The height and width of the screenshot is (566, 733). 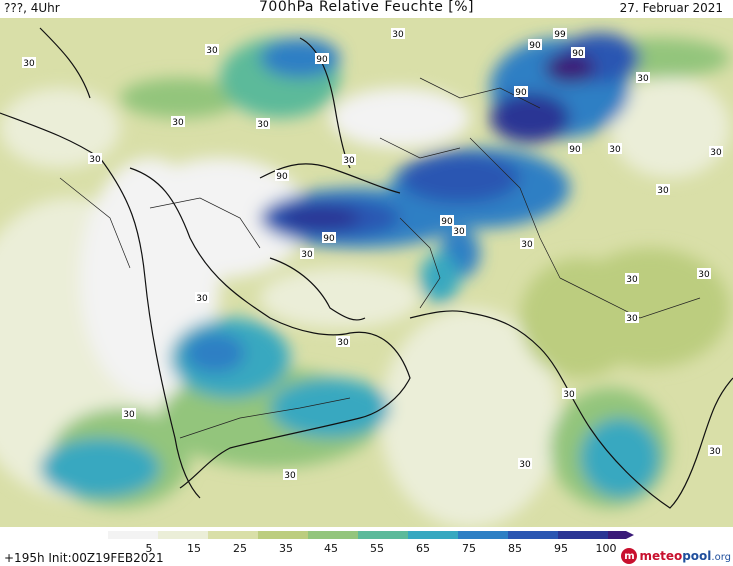 I want to click on legend-tick: 100, so click(x=606, y=548).